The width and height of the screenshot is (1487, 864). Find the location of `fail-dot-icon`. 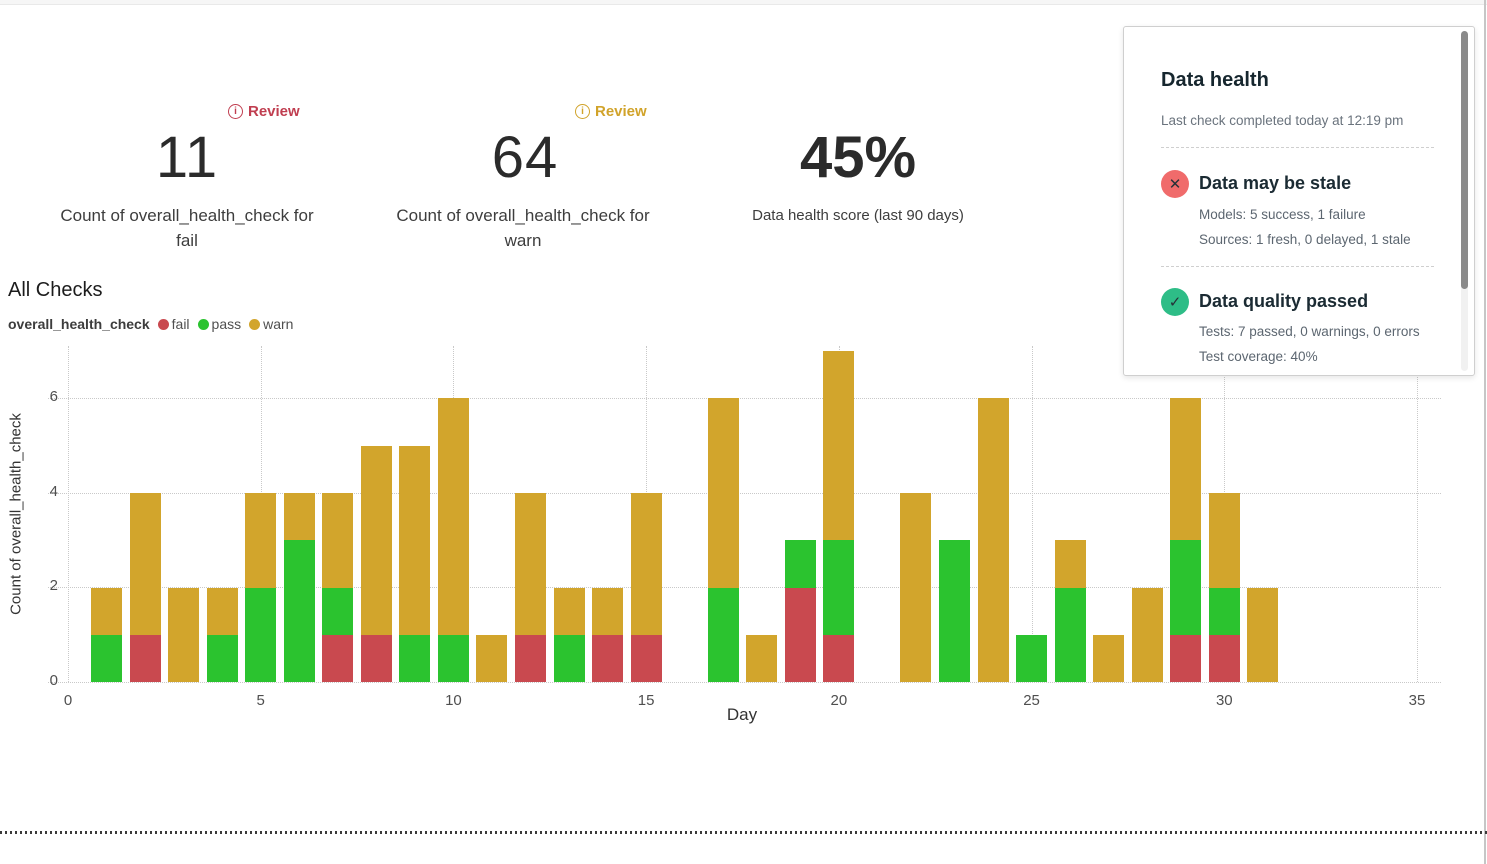

fail-dot-icon is located at coordinates (163, 324).